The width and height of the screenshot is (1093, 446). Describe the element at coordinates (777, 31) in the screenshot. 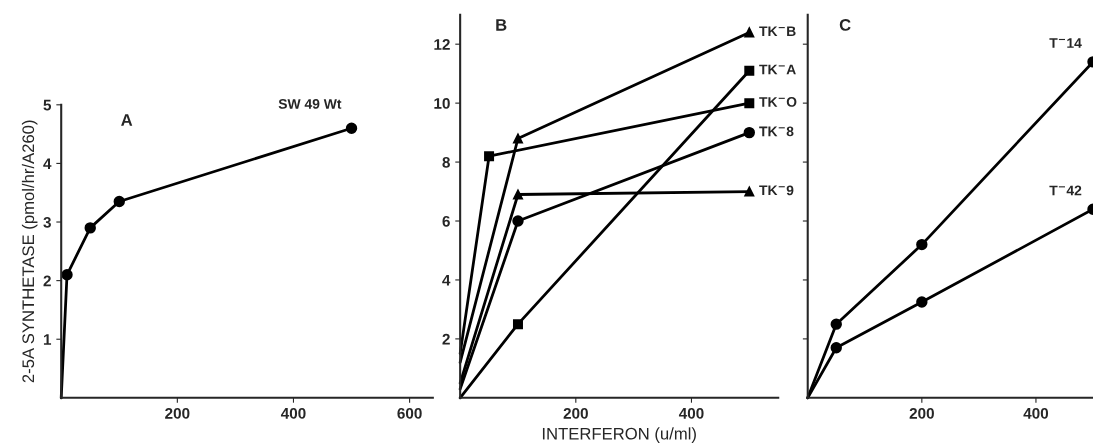

I see `series-label: TK$^{−}$B` at that location.